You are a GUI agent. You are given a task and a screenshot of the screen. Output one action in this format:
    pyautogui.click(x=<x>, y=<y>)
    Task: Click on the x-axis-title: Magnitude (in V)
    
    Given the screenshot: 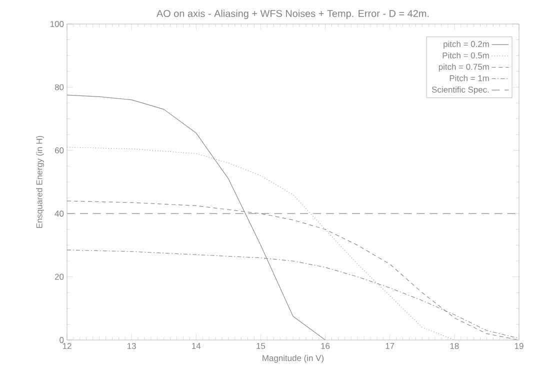 What is the action you would take?
    pyautogui.click(x=293, y=358)
    